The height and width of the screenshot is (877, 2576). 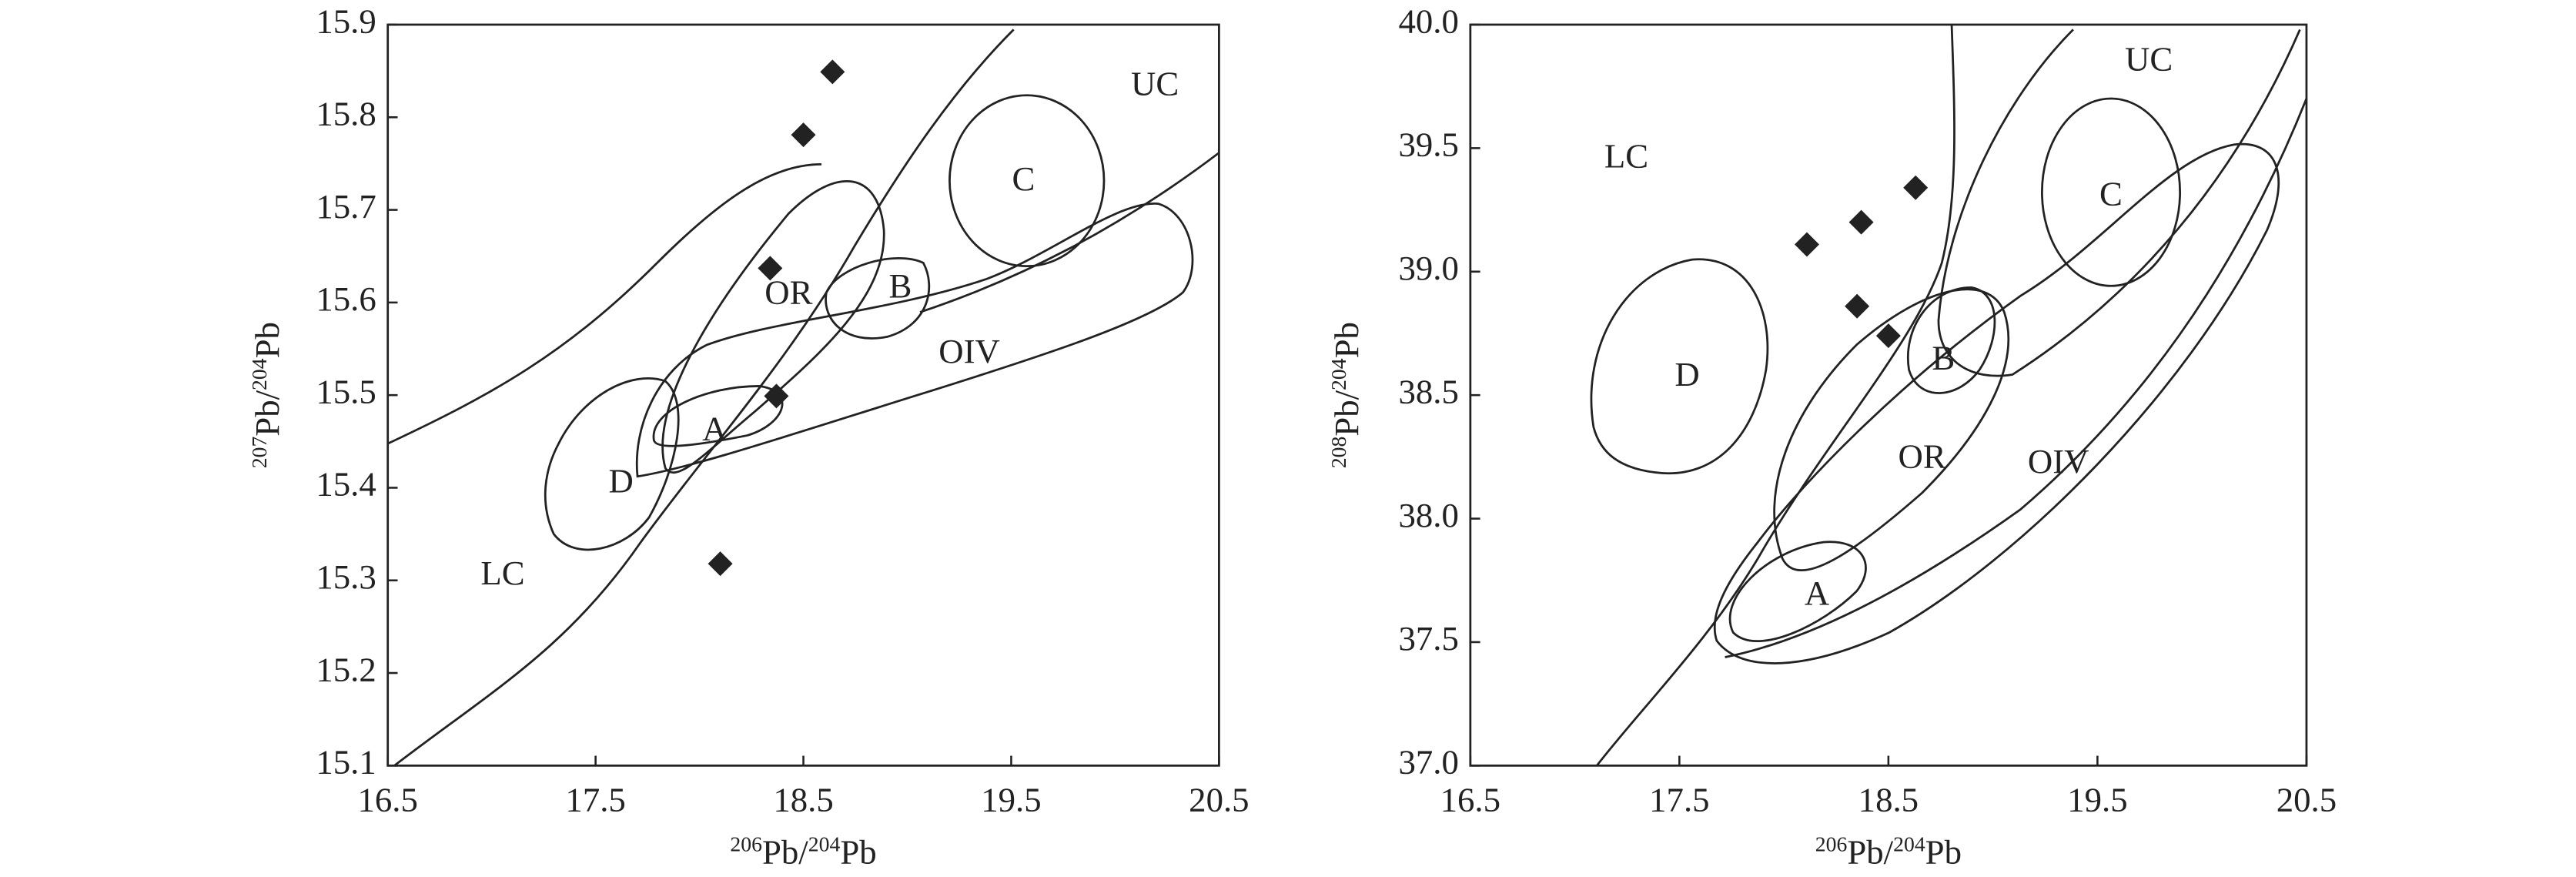 What do you see at coordinates (259, 453) in the screenshot?
I see `axis-label-superscript: 207` at bounding box center [259, 453].